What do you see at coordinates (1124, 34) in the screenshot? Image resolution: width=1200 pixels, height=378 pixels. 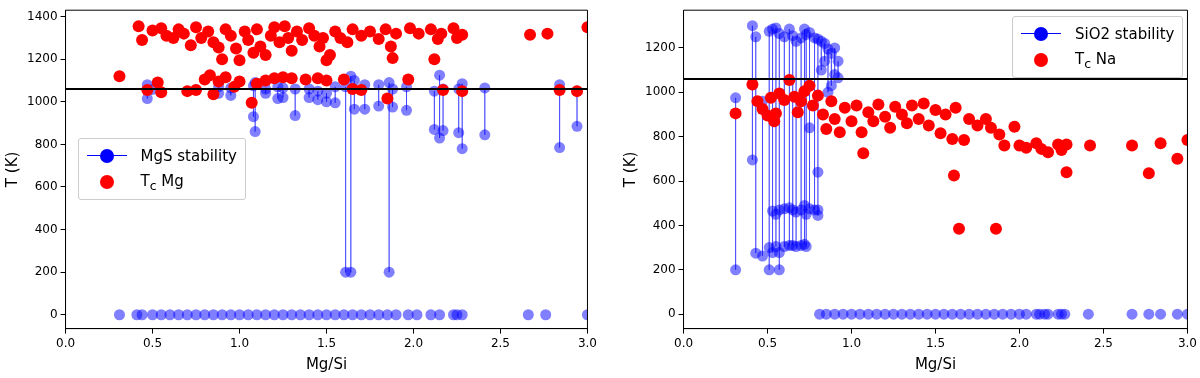 I see `legend-label: SiO2 stability` at bounding box center [1124, 34].